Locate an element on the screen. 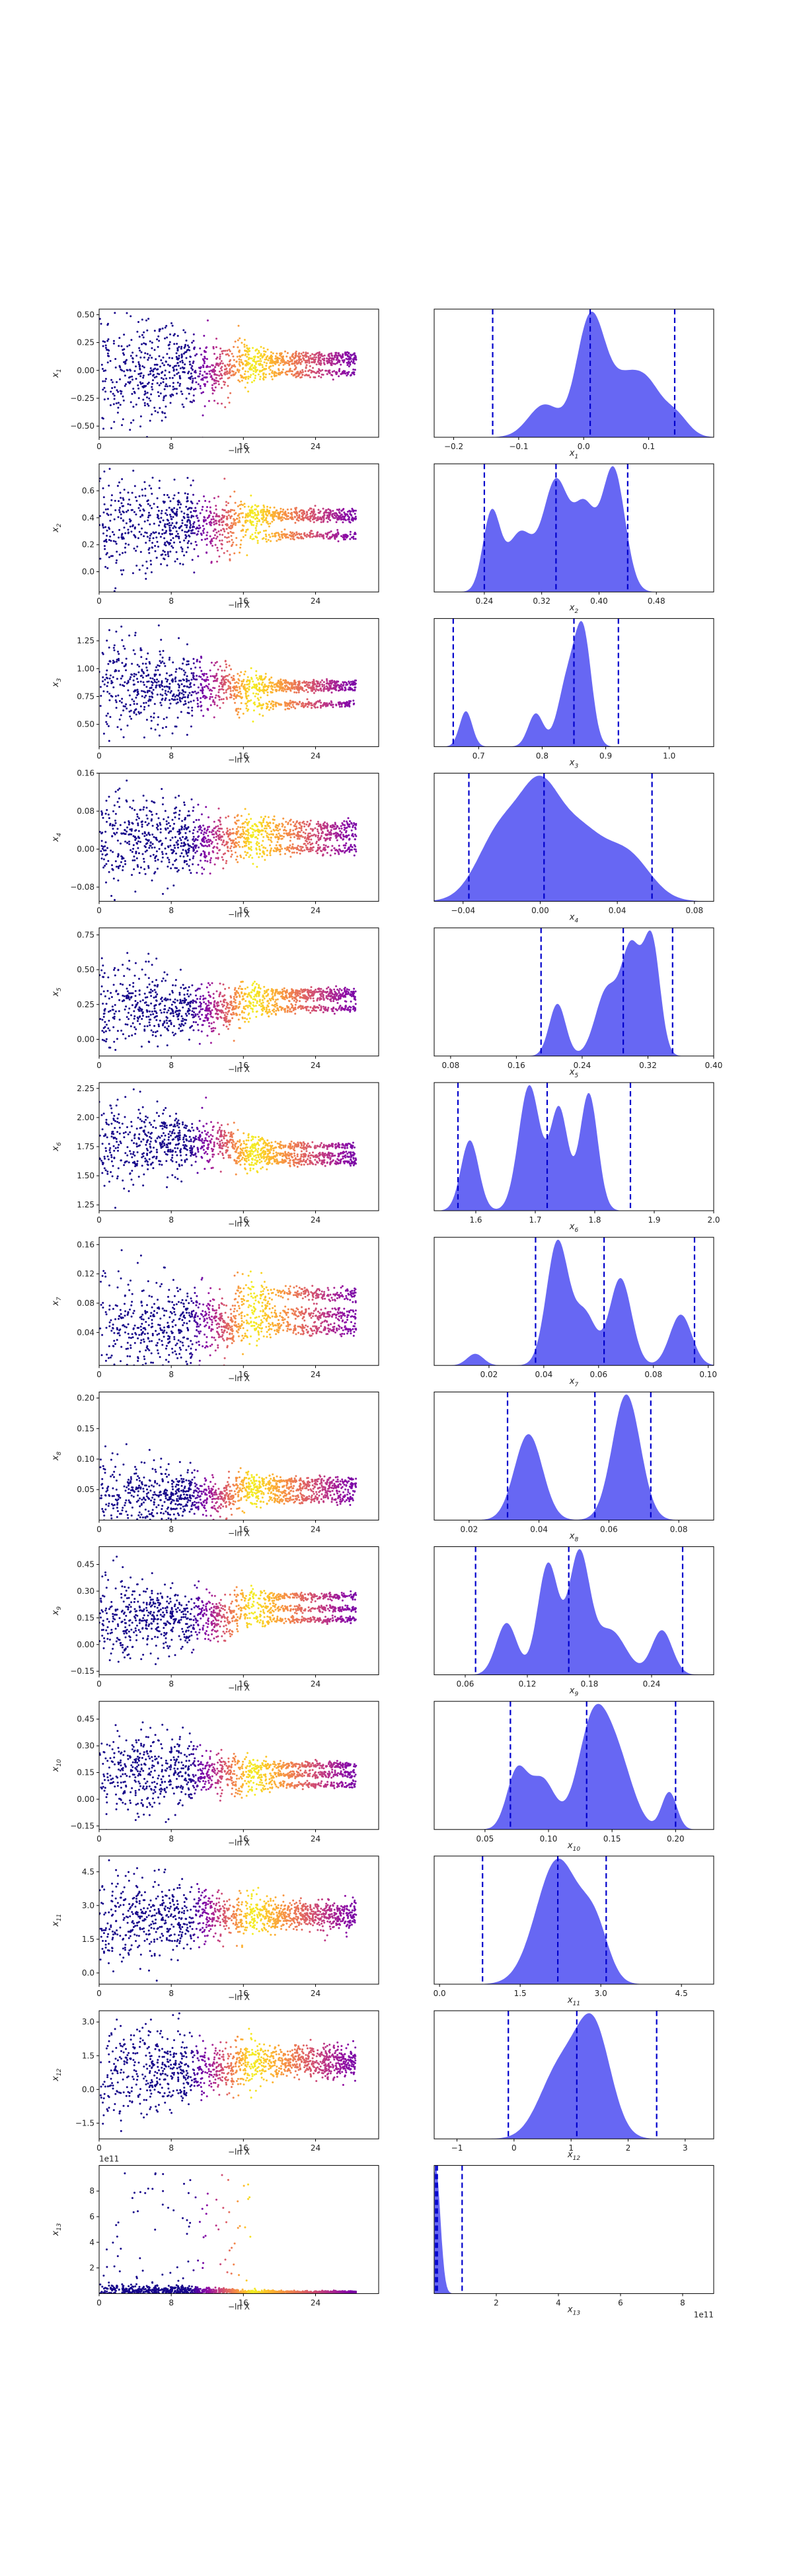 The width and height of the screenshot is (793, 2576). kde-xtick-label: 0.9 is located at coordinates (605, 756).